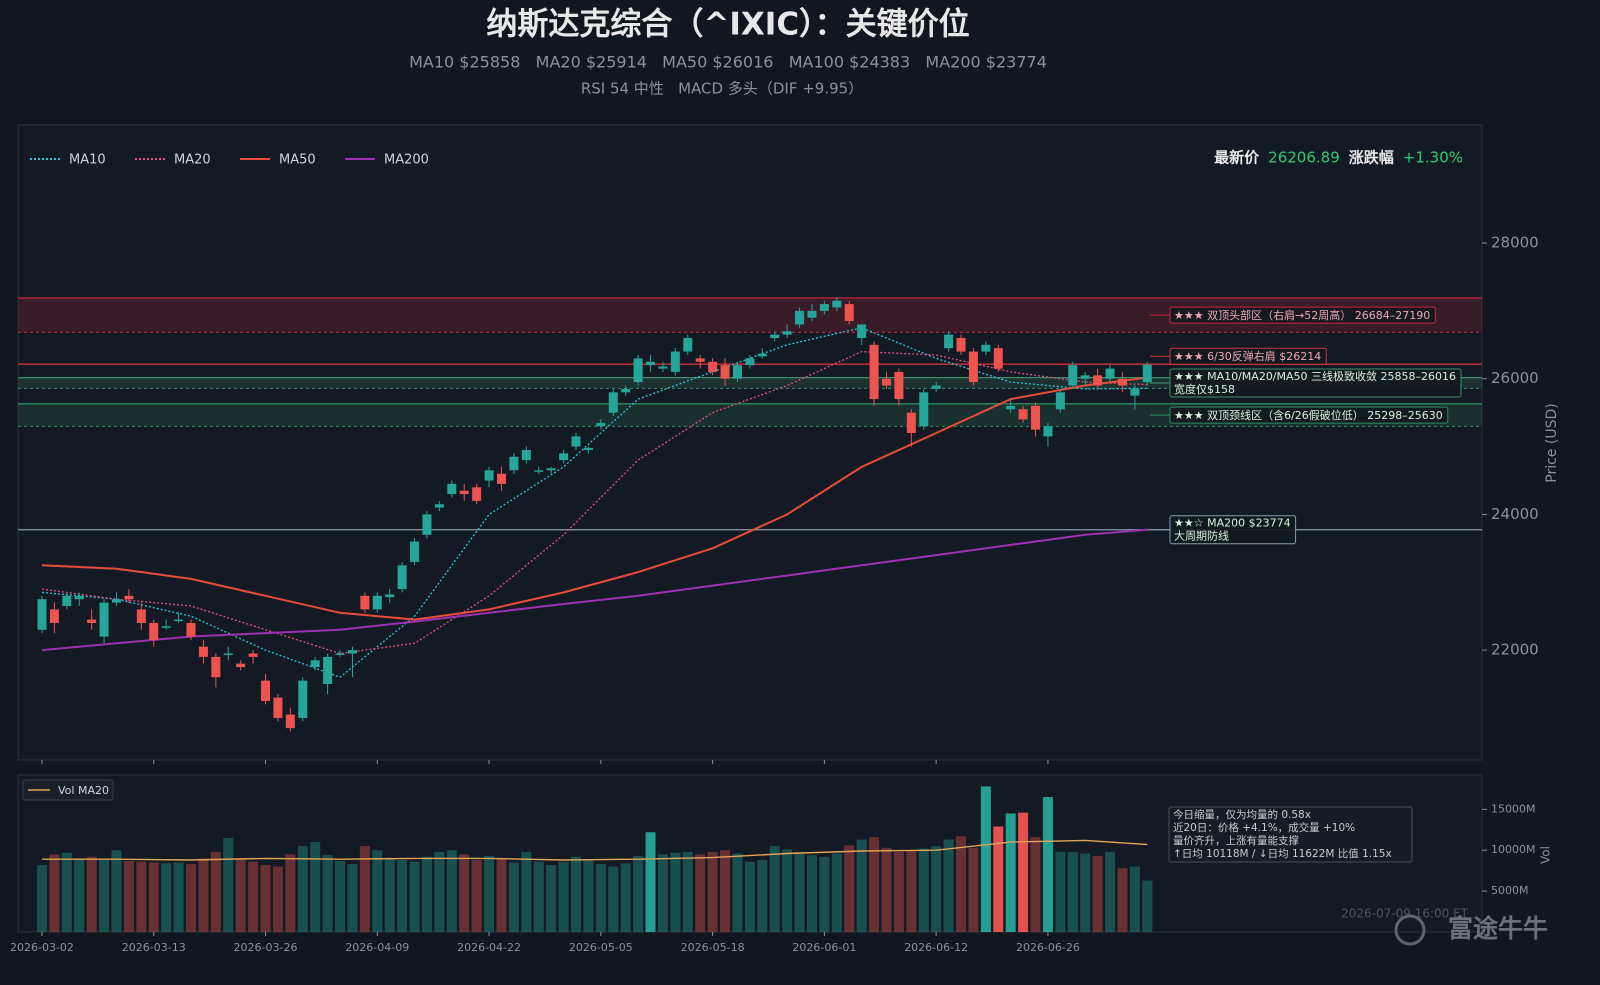  Describe the element at coordinates (1515, 243) in the screenshot. I see `y-tick-label: 28000` at that location.